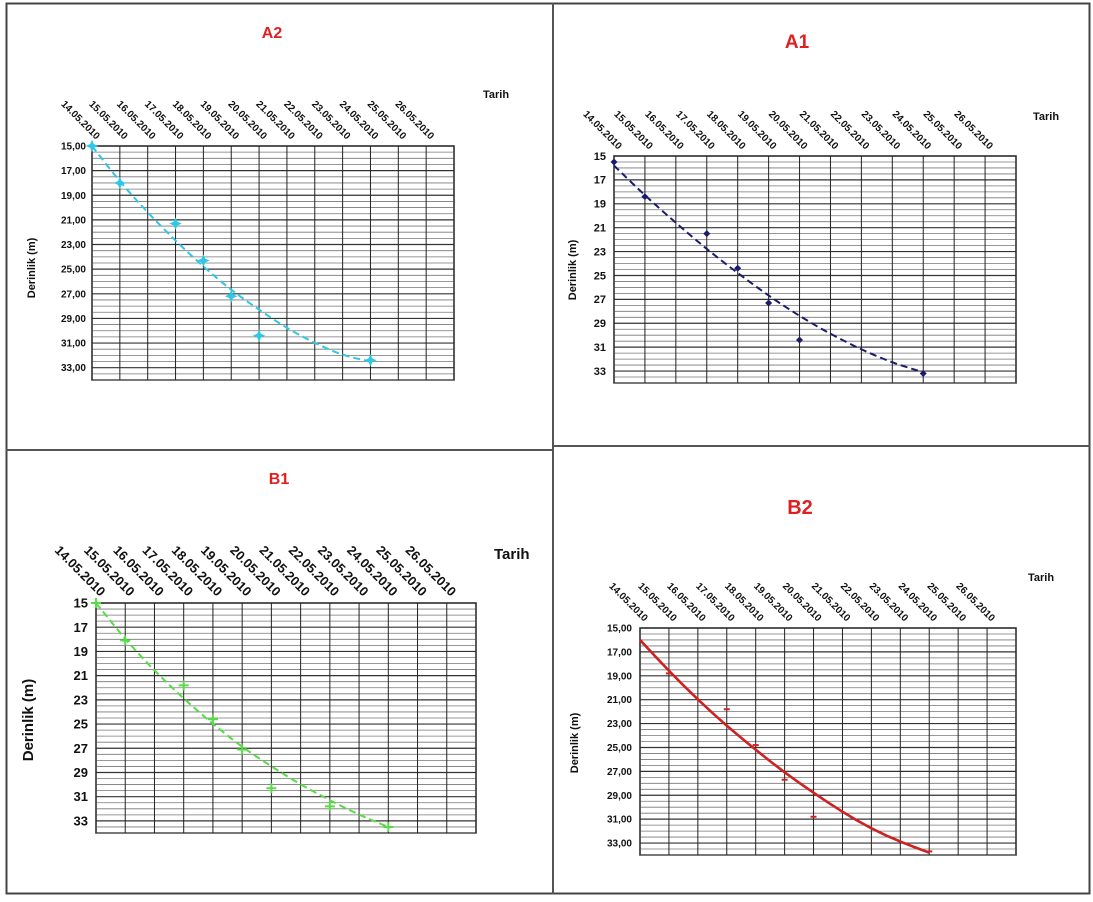  I want to click on trend-line-b1, so click(242, 715).